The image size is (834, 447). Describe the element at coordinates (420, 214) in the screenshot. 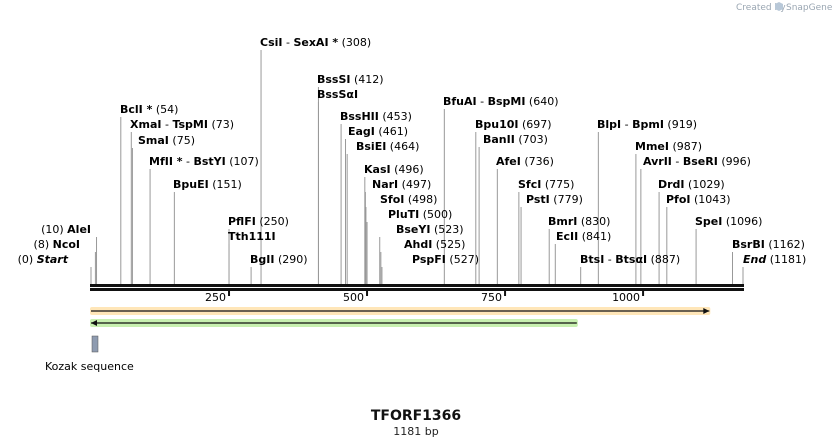

I see `enzyme-site-label: PluTI (500)` at that location.